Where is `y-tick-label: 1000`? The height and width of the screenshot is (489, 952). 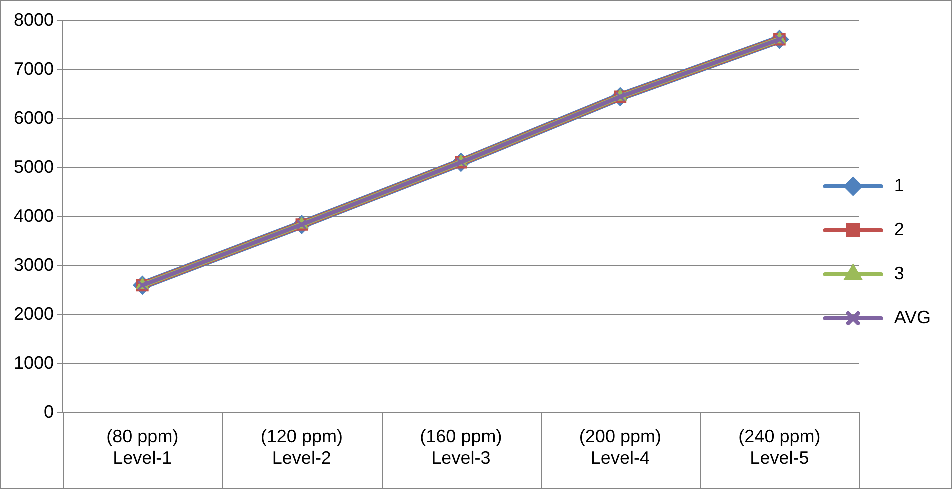
y-tick-label: 1000 is located at coordinates (34, 362).